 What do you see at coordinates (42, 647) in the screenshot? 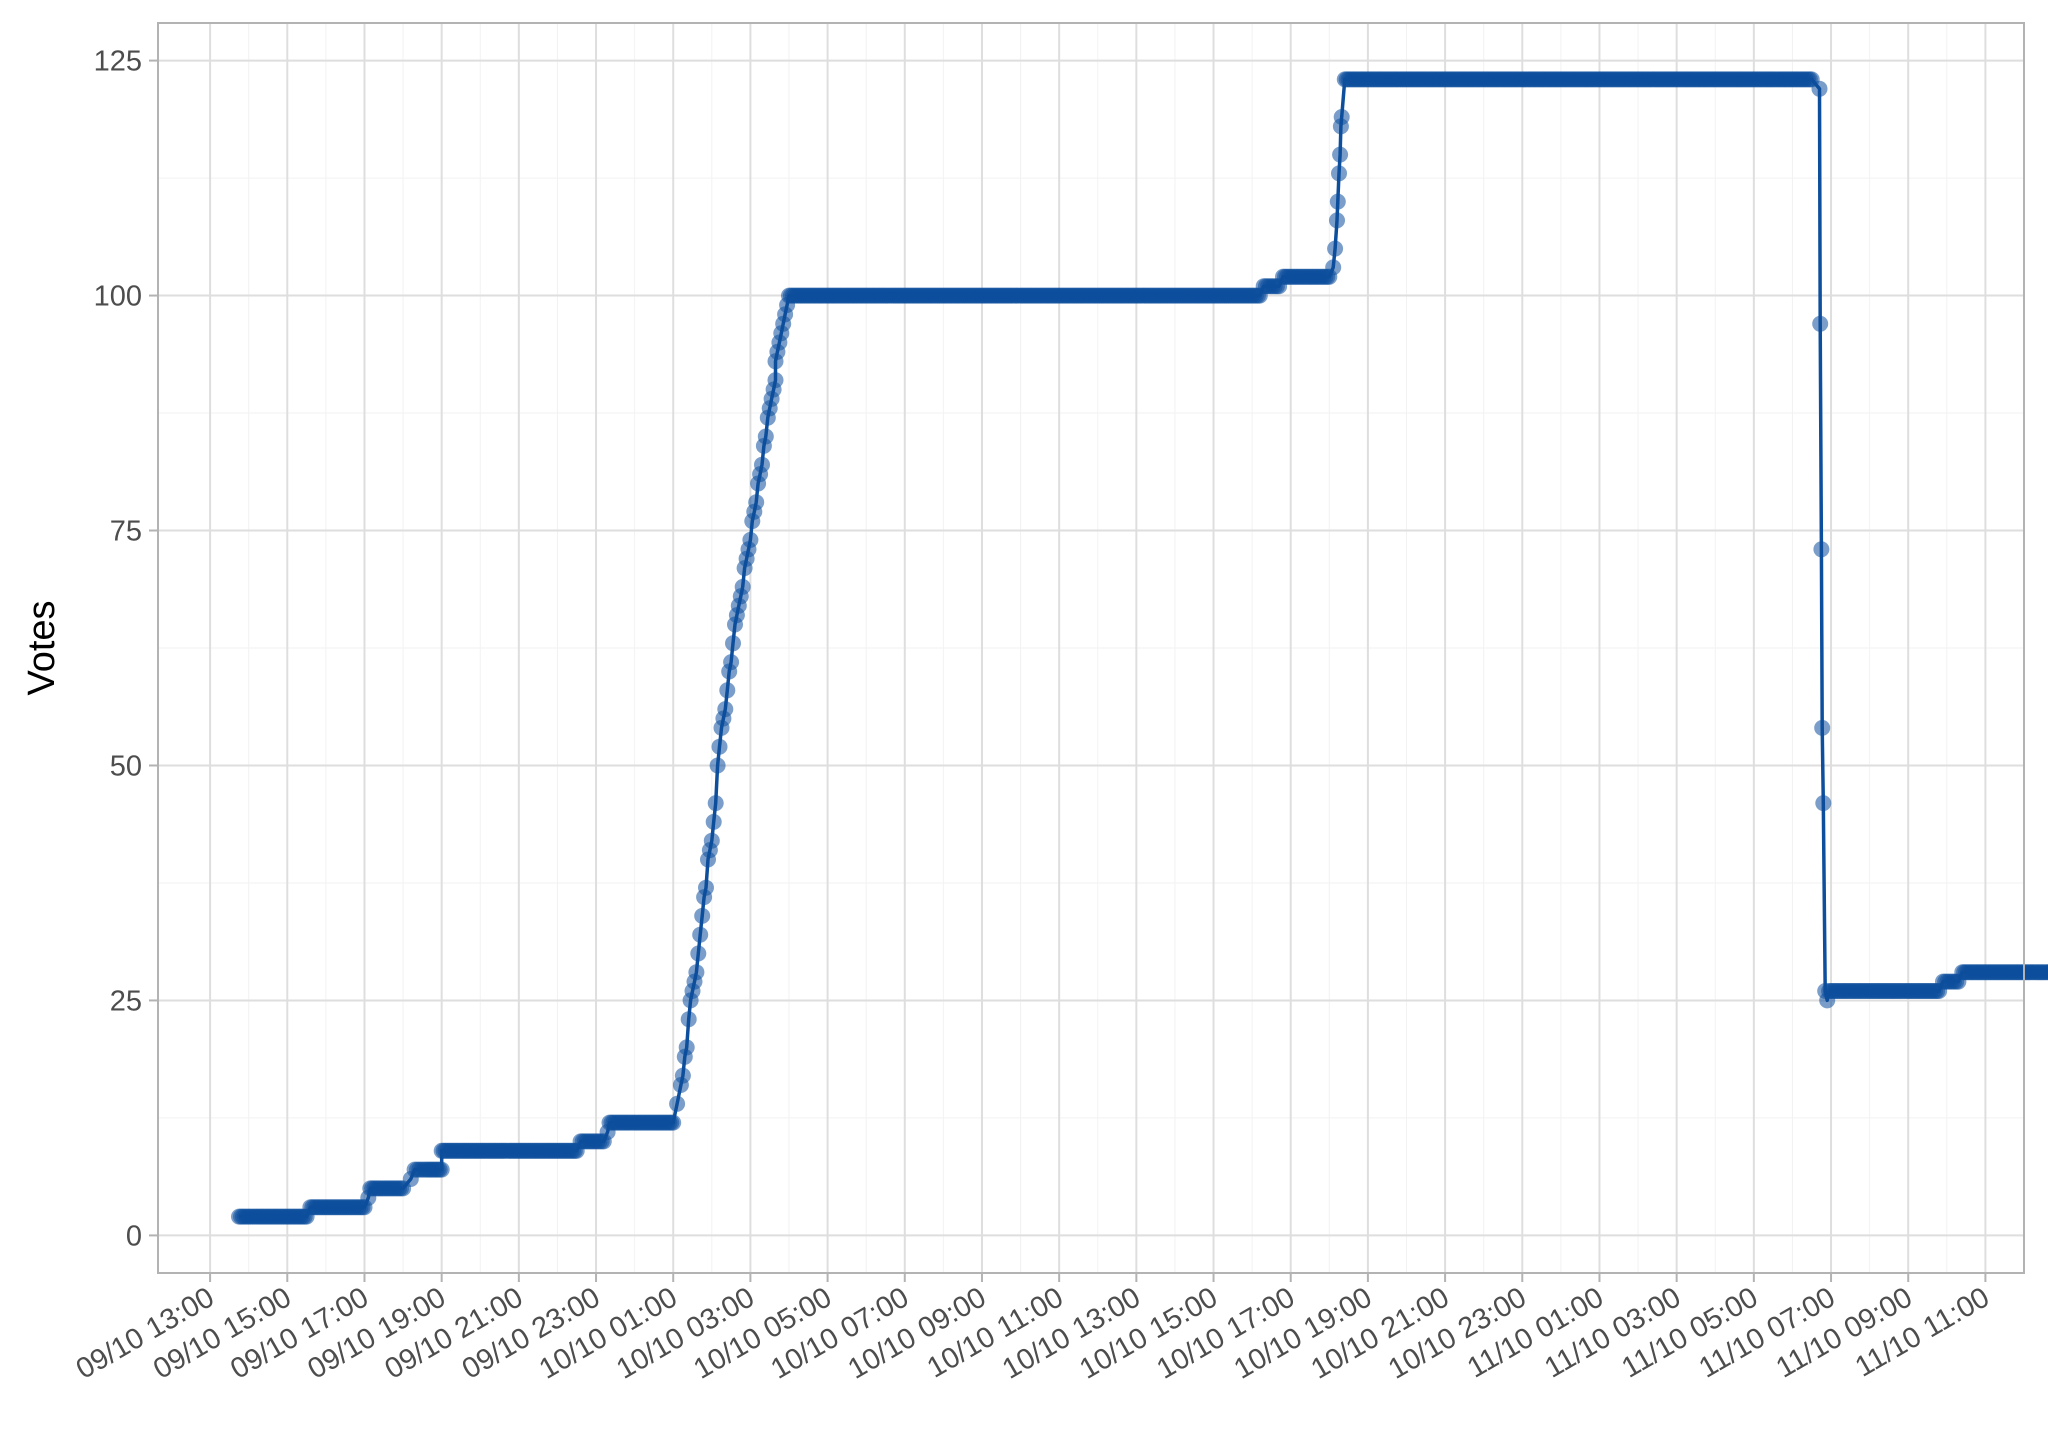
I see `y-axis-title: Votes` at bounding box center [42, 647].